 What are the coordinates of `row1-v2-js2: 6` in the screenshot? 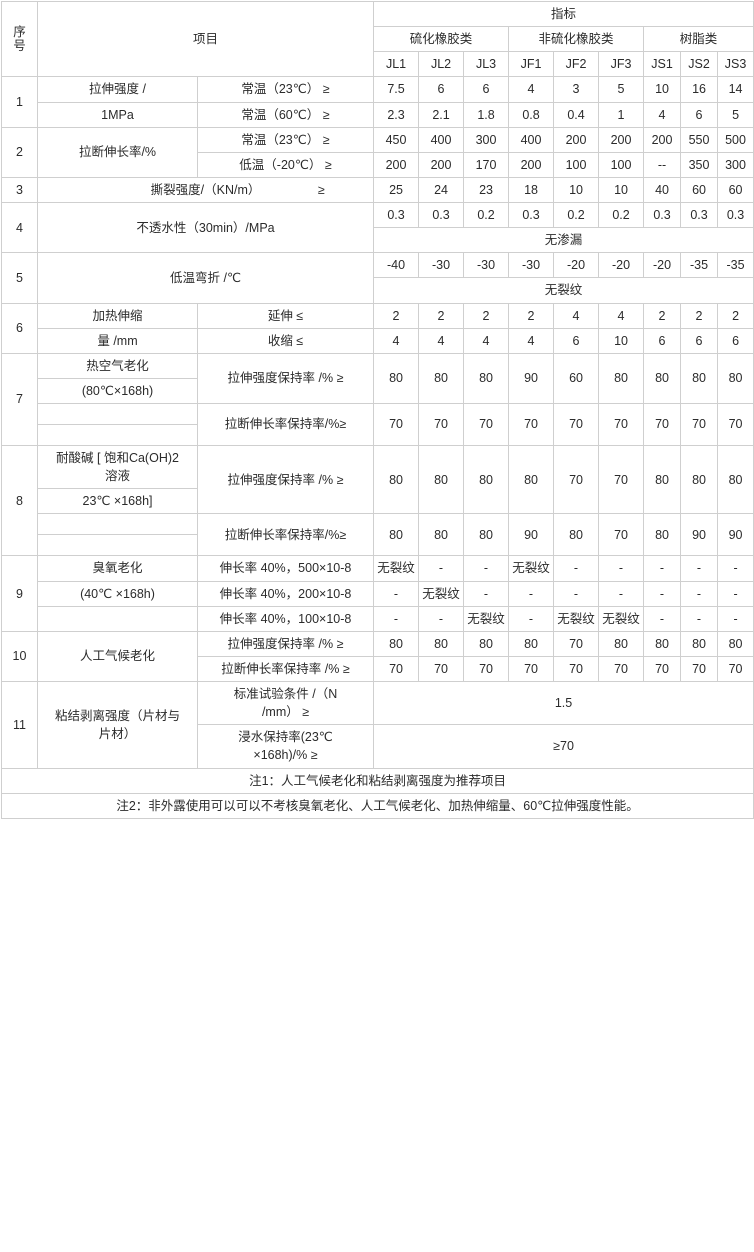 It's located at (699, 114).